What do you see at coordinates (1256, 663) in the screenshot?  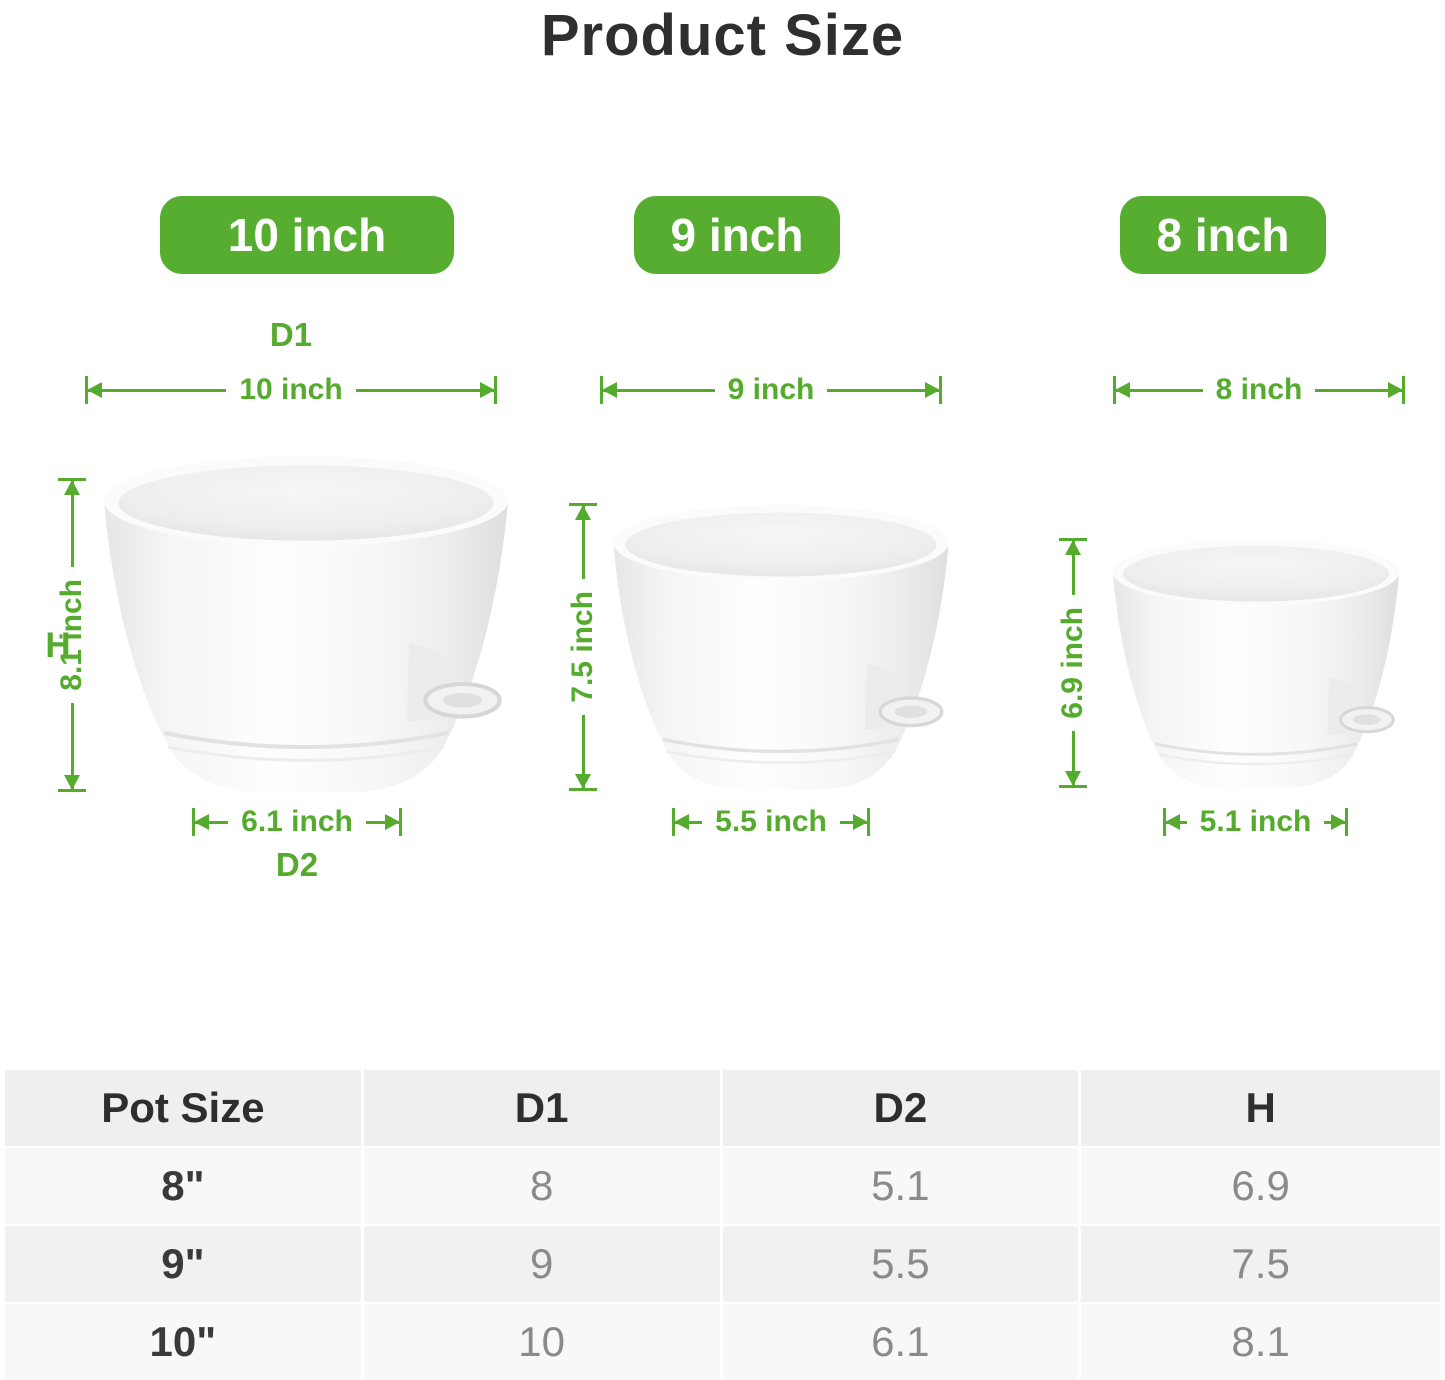 I see `pot-8-inch-illustration` at bounding box center [1256, 663].